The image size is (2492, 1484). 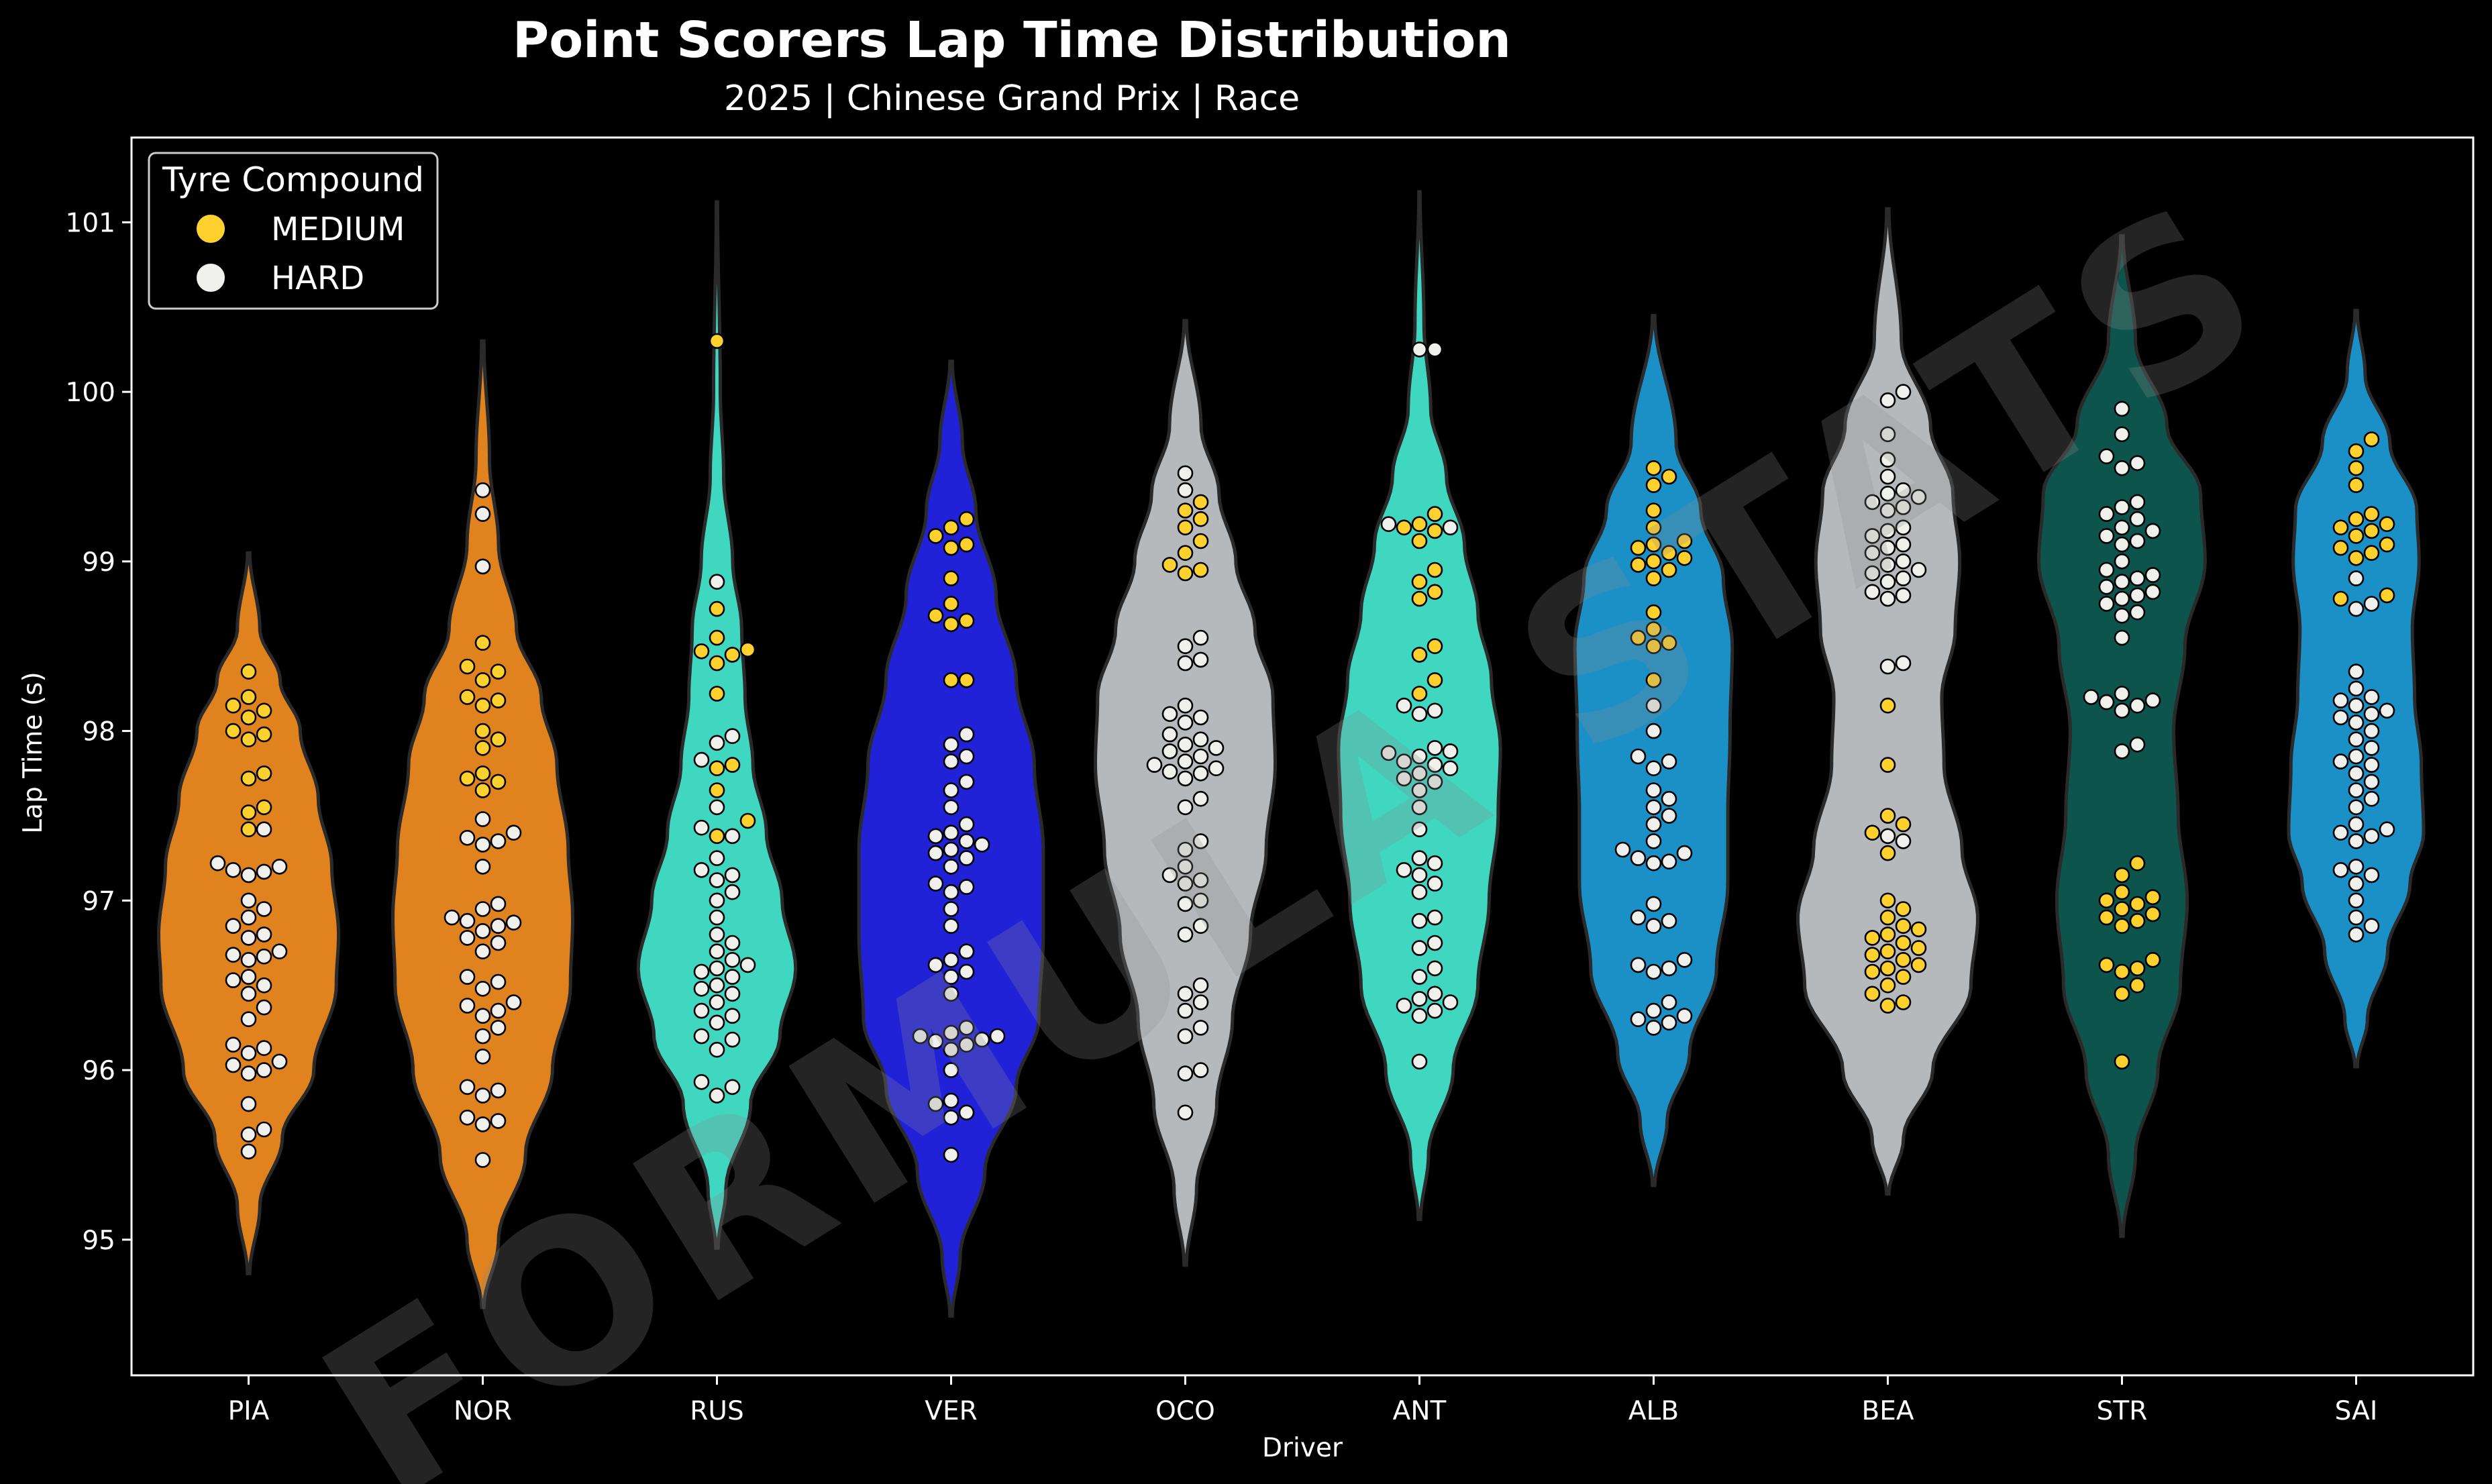 I want to click on violin-body, so click(x=1419, y=705).